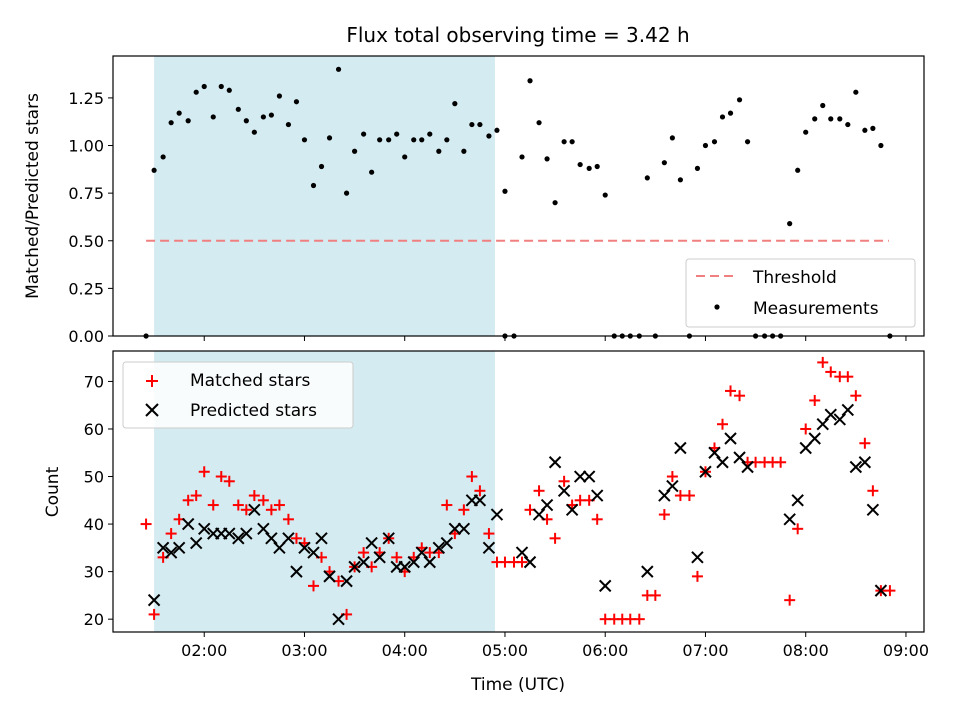 The width and height of the screenshot is (960, 720). I want to click on top-legend-box, so click(800, 293).